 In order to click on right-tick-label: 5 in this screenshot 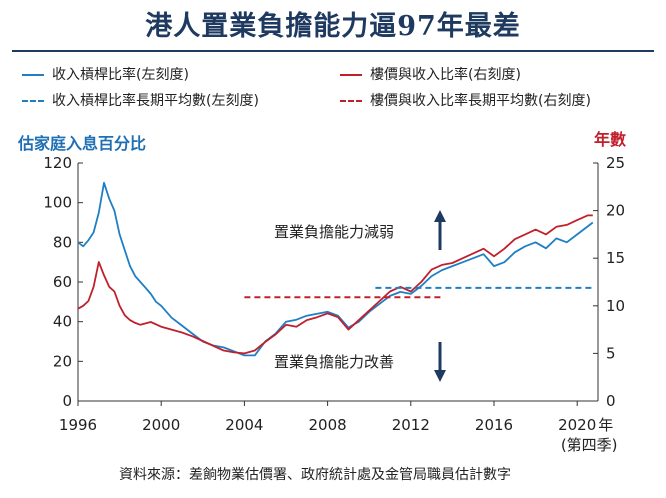, I will do `click(611, 353)`.